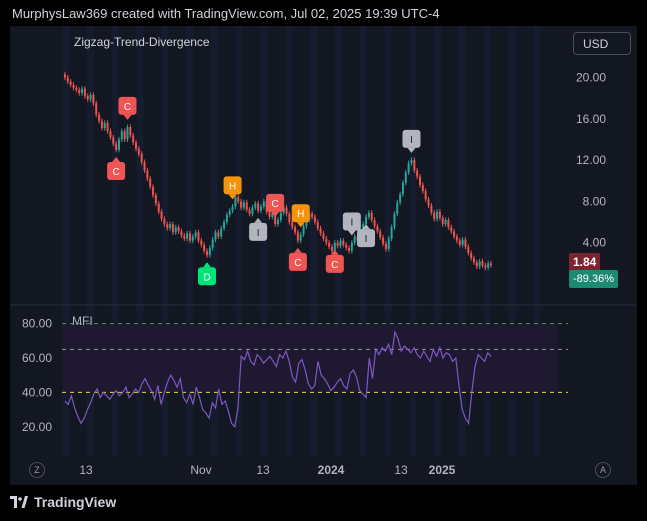  Describe the element at coordinates (37, 470) in the screenshot. I see `auto-scale-z-button: Z` at that location.